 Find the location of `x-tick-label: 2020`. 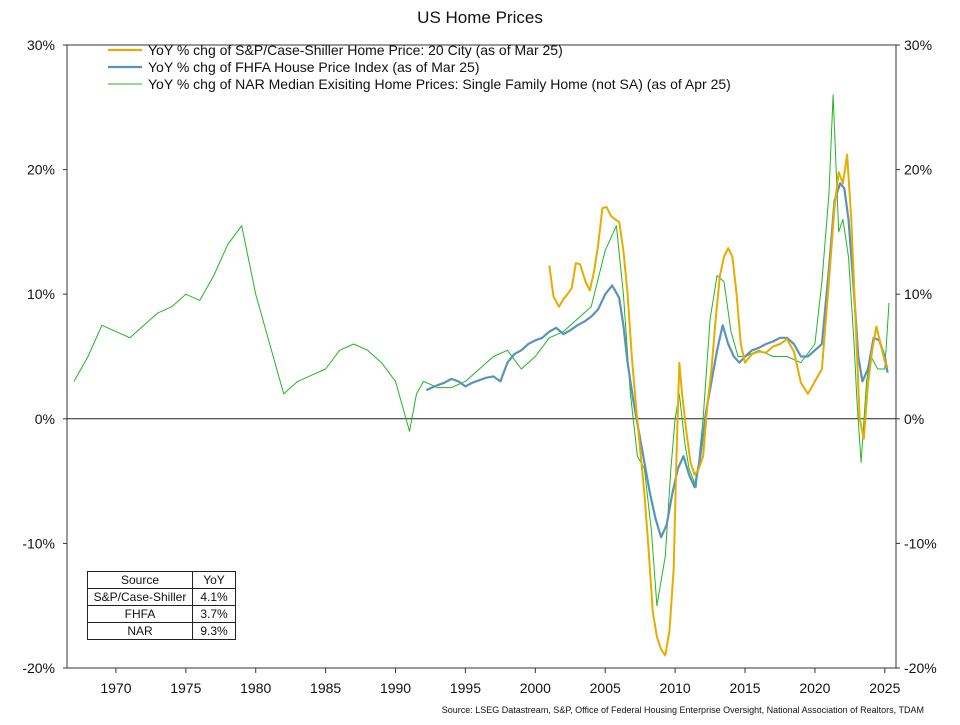

x-tick-label: 2020 is located at coordinates (814, 688).